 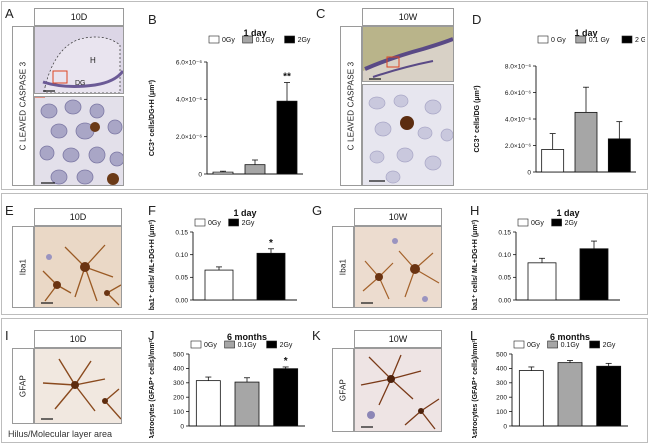 What do you see at coordinates (189, 62) in the screenshot?
I see `y-tick-label-b-3: 6.0×10⁻⁶` at bounding box center [189, 62].